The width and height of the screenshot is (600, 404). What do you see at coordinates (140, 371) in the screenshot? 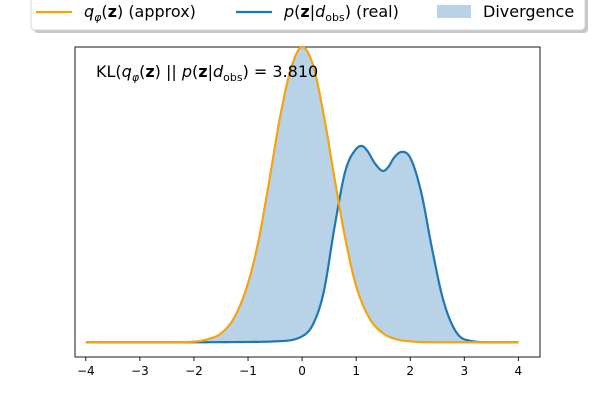
I see `x-tick-label: −3` at bounding box center [140, 371].